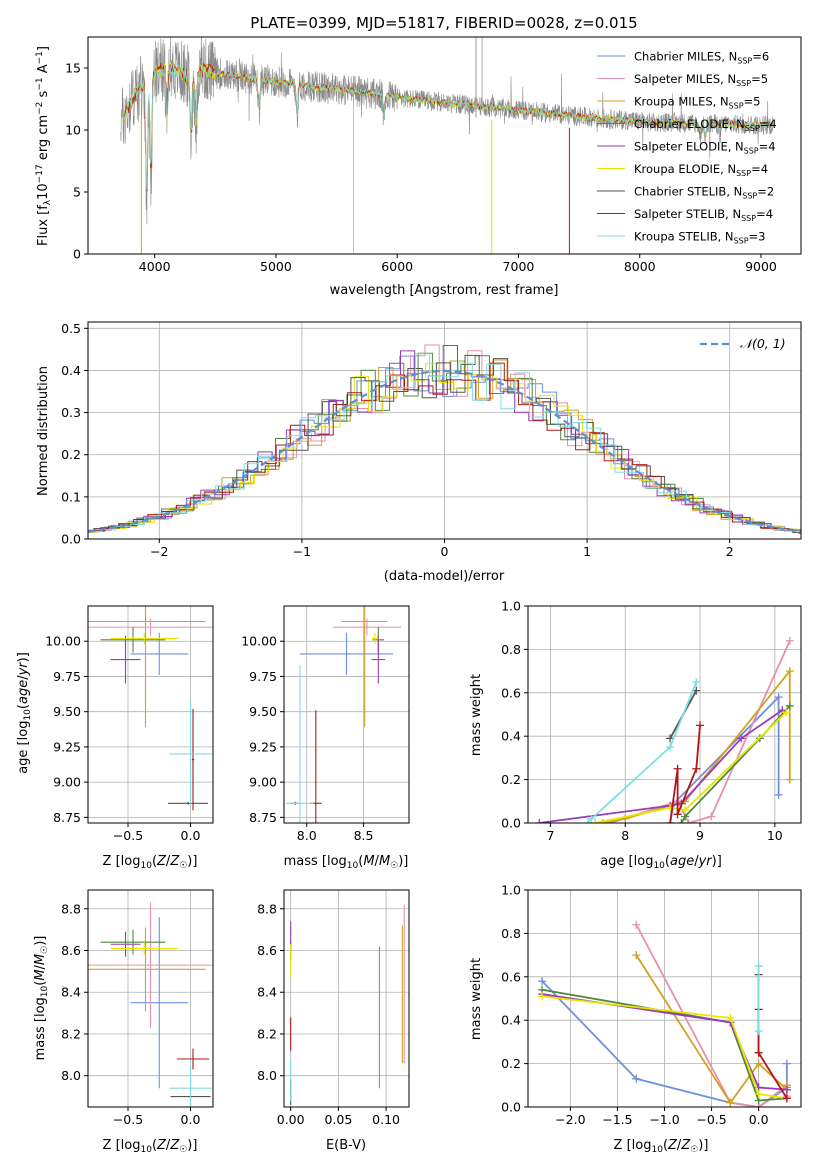 This screenshot has width=819, height=1170. What do you see at coordinates (476, 715) in the screenshot?
I see `mw-age-ylabel: mass weight` at bounding box center [476, 715].